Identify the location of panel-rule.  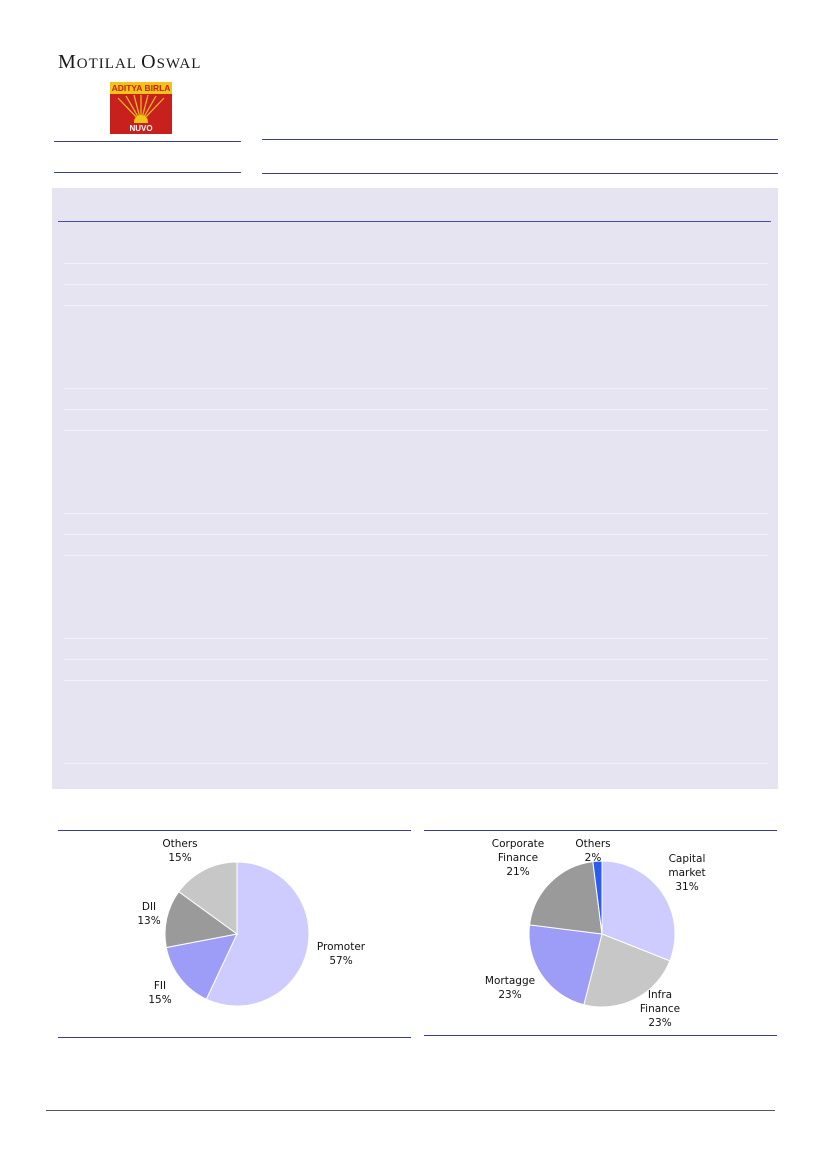
(414, 221).